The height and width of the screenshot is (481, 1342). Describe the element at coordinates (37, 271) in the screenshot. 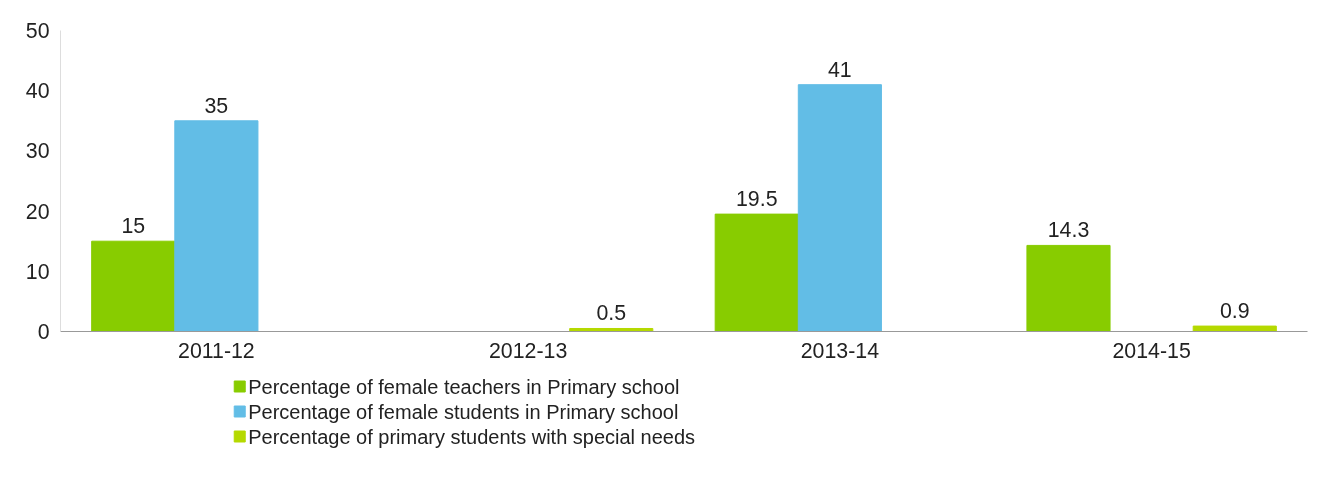

I see `y-tick-label: 10` at that location.